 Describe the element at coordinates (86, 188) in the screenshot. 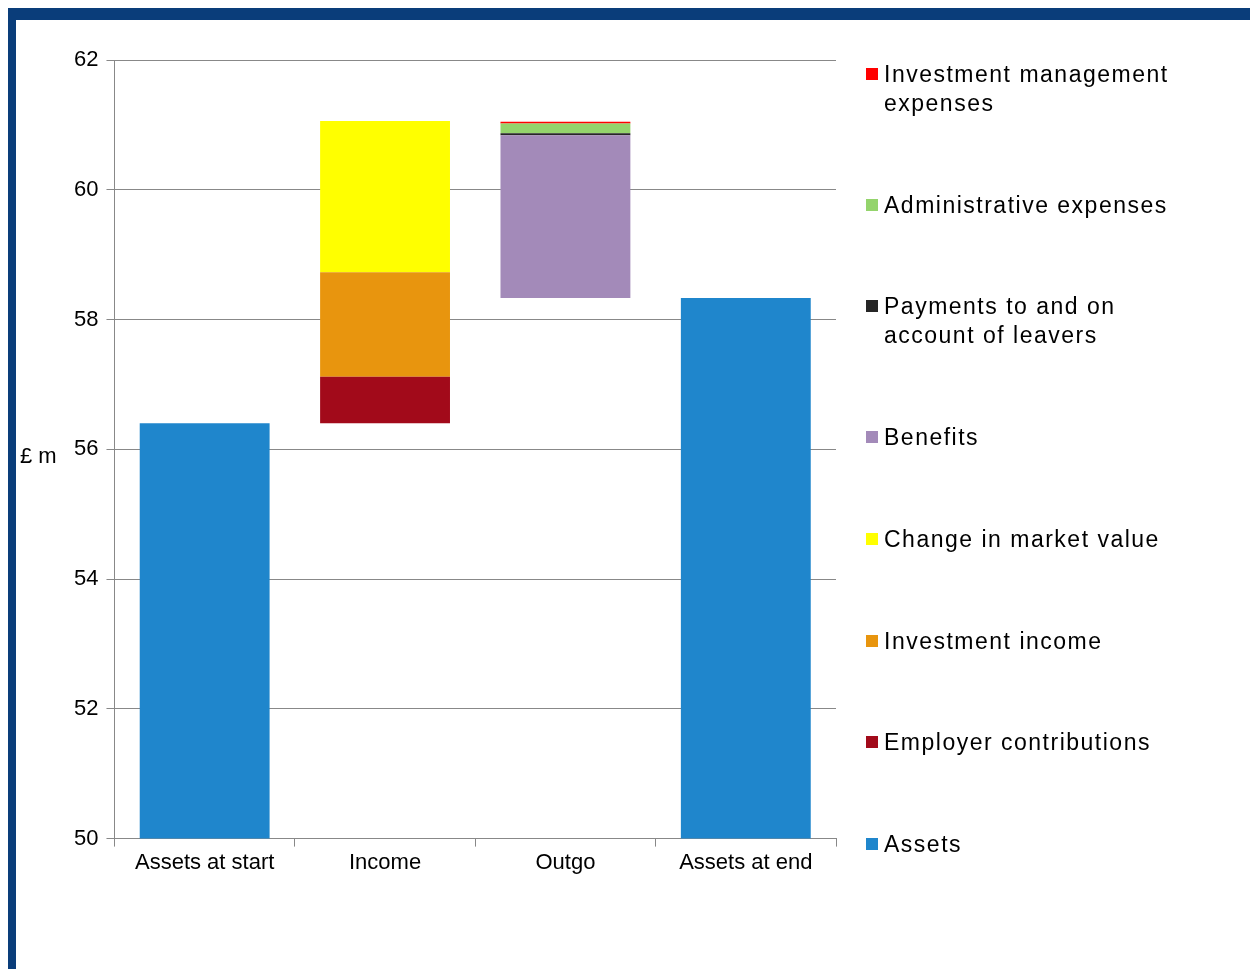

I see `y-tick-label: 60` at that location.